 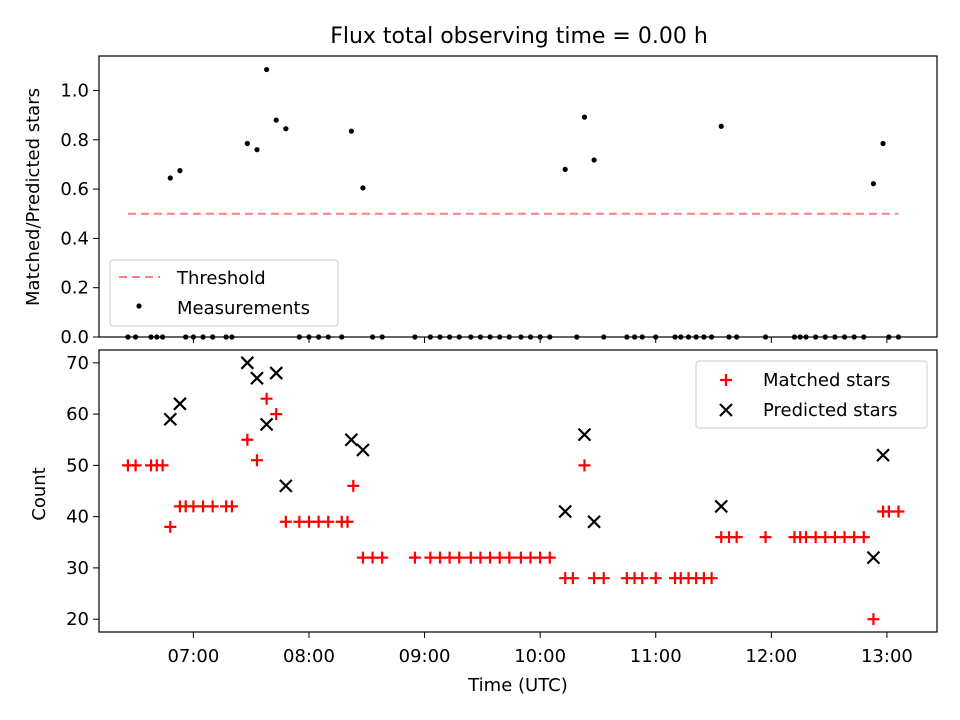 I want to click on figure-title: Flux total observing time = 0.00 h, so click(x=519, y=36).